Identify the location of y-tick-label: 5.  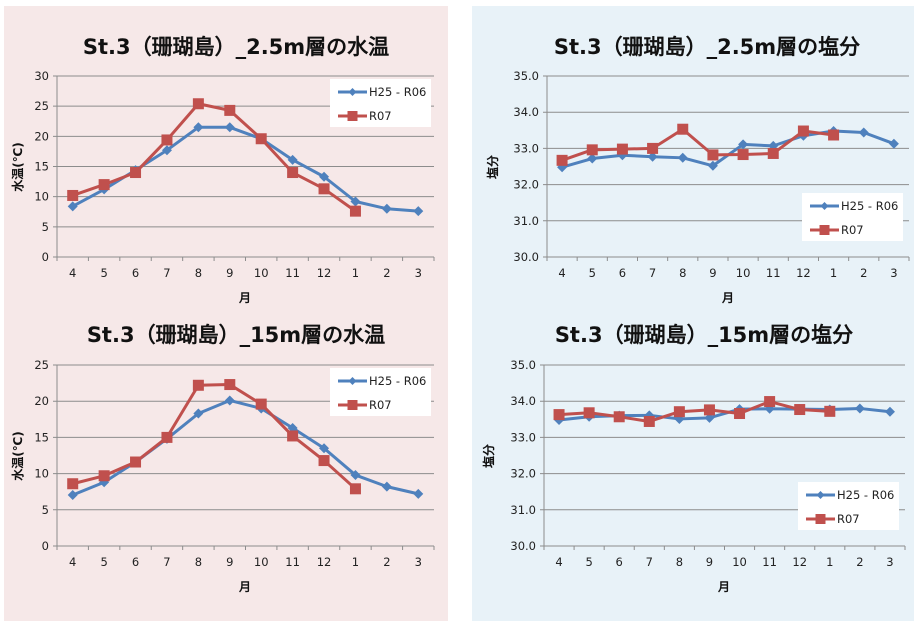
(45, 227).